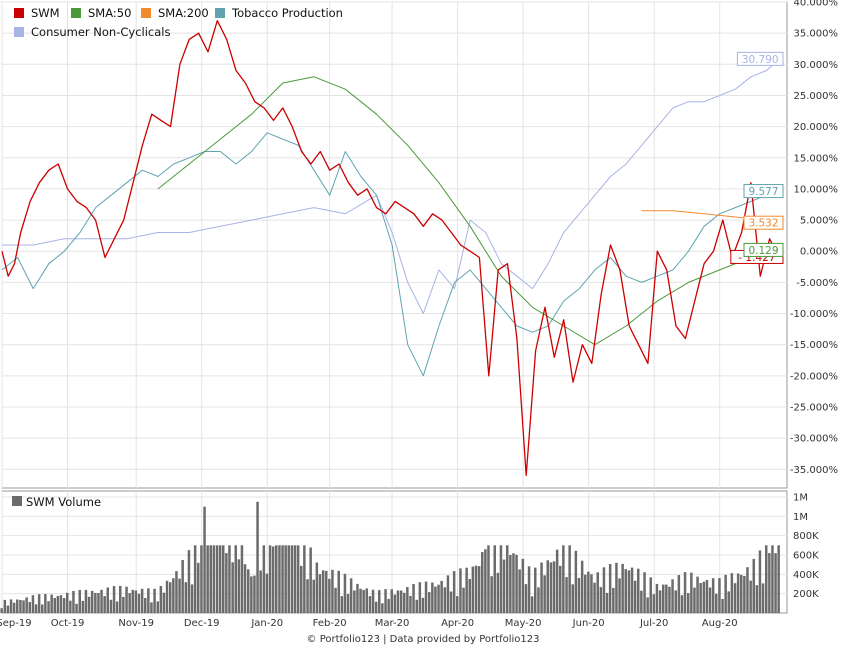 This screenshot has height=650, width=845. What do you see at coordinates (814, 345) in the screenshot?
I see `y-tick-label: -15.000%` at bounding box center [814, 345].